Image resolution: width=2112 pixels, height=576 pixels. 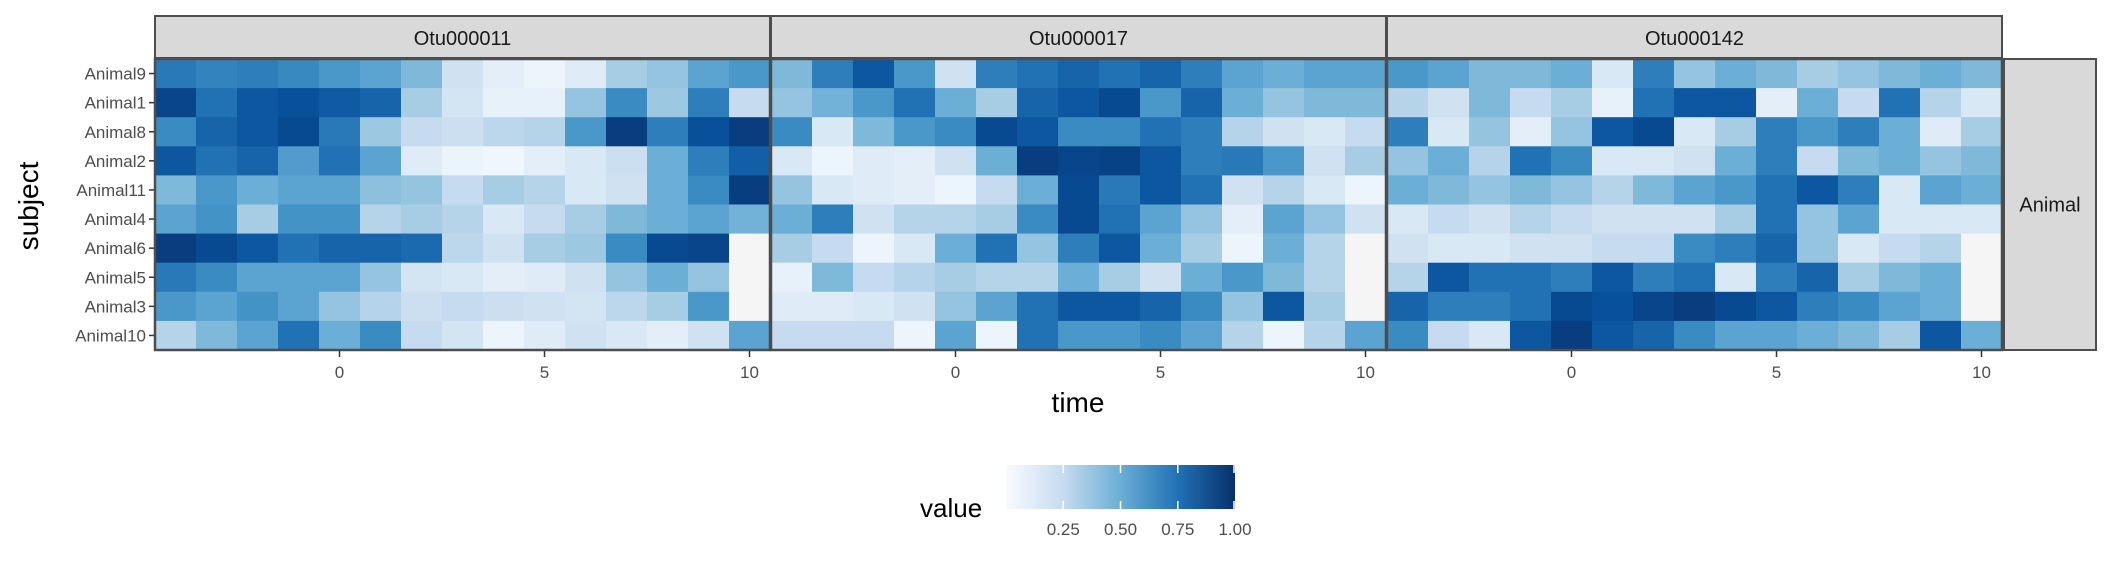 I want to click on legend: value 0.25 0.50 0.75 1.00, so click(x=1086, y=502).